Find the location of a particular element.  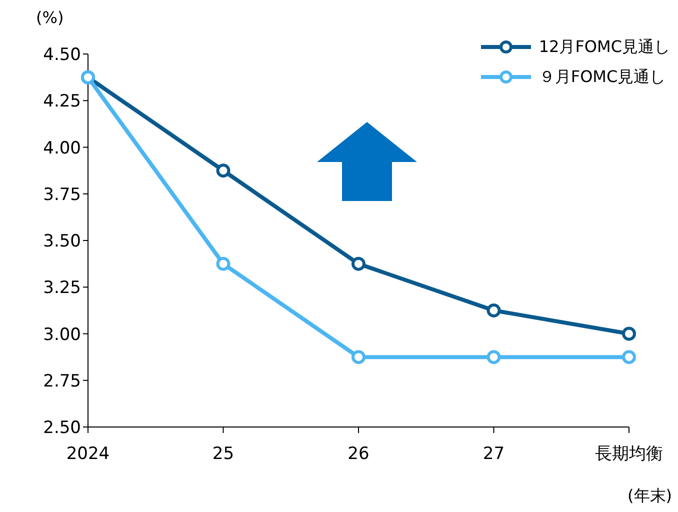

y-tick-label: 4.50 is located at coordinates (62, 55).